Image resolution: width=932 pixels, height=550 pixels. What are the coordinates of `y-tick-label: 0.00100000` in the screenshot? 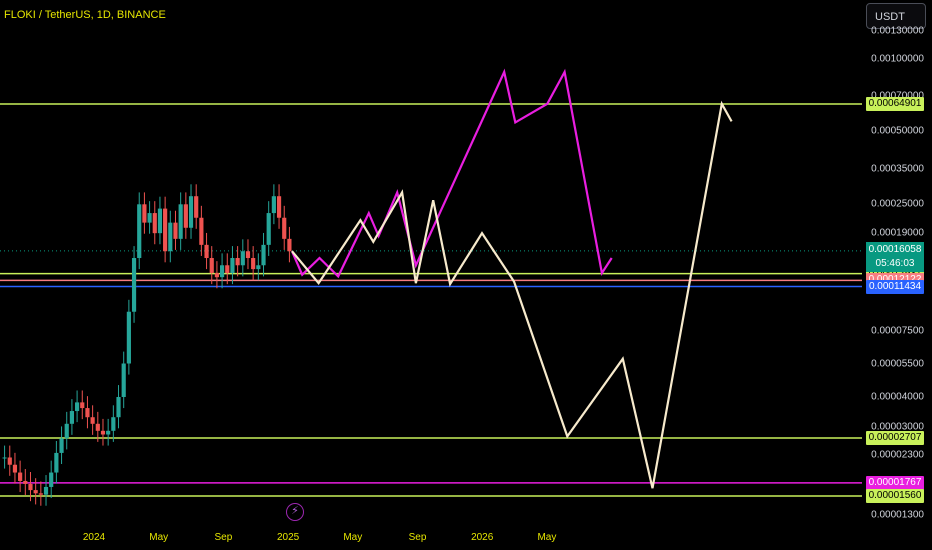 It's located at (897, 59).